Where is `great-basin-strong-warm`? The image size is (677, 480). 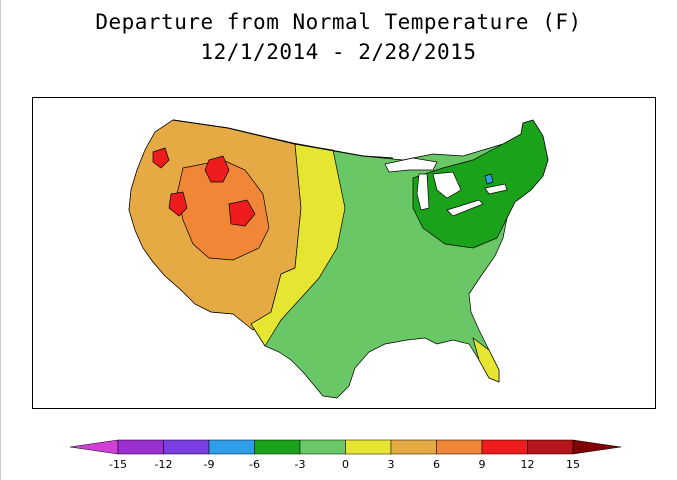 great-basin-strong-warm is located at coordinates (223, 210).